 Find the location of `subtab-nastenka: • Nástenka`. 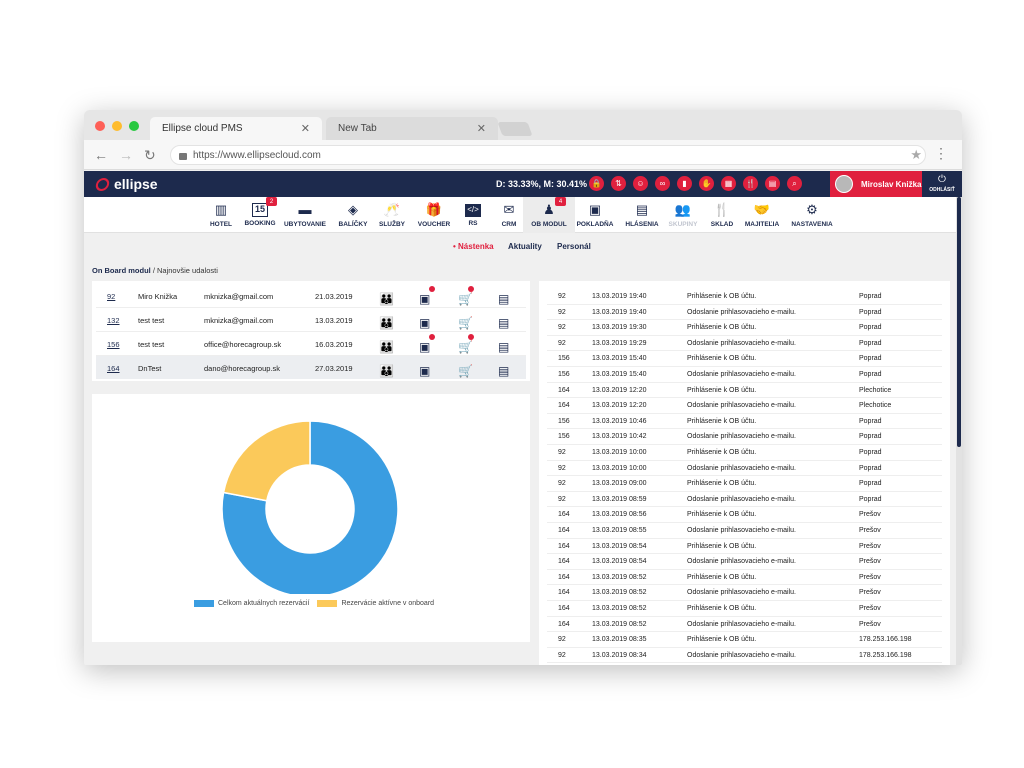

subtab-nastenka: • Nástenka is located at coordinates (473, 246).